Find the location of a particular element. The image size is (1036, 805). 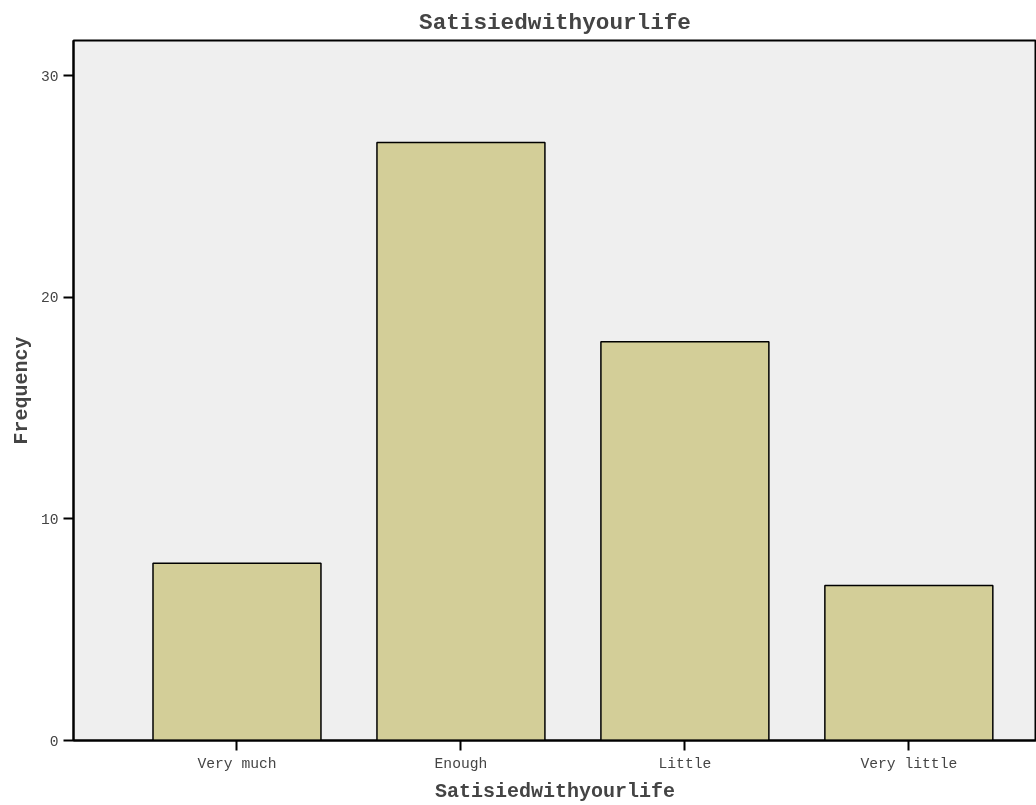

chart-title: Satisiedwithyourlife is located at coordinates (555, 22).